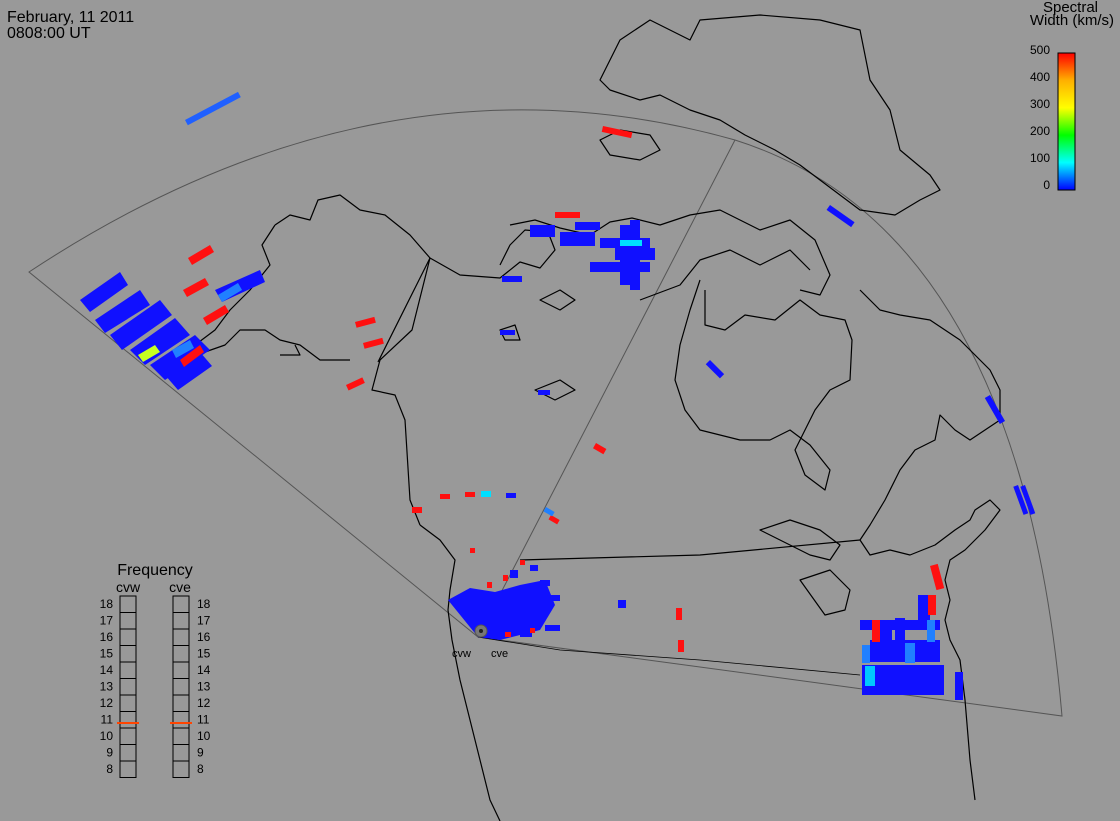  What do you see at coordinates (502, 592) in the screenshot?
I see `scatter-near-site-red` at bounding box center [502, 592].